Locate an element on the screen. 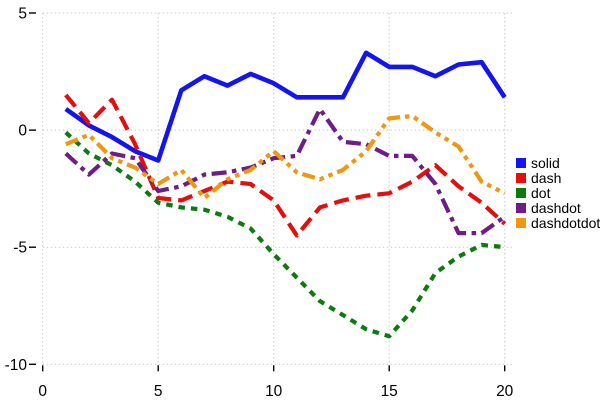  y-axis-tick-label: 5 is located at coordinates (22, 14).